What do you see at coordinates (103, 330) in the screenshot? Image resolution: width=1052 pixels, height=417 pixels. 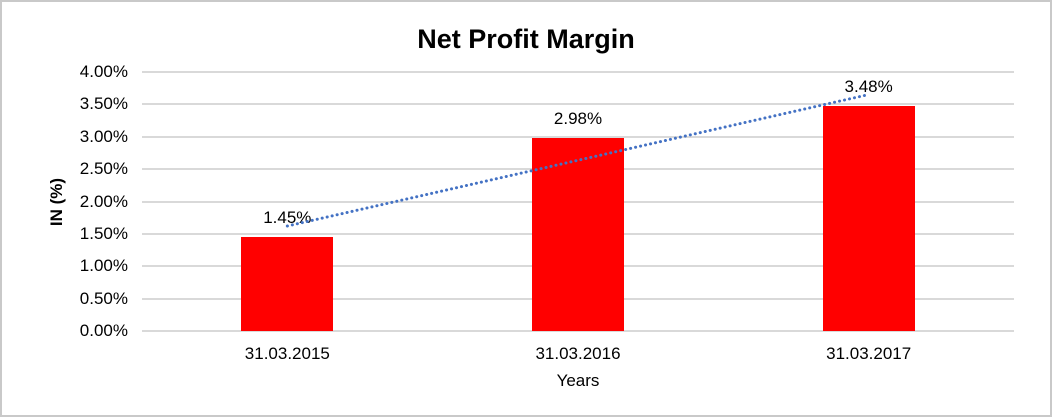 I see `y-axis-tick-label: 0.00%` at bounding box center [103, 330].